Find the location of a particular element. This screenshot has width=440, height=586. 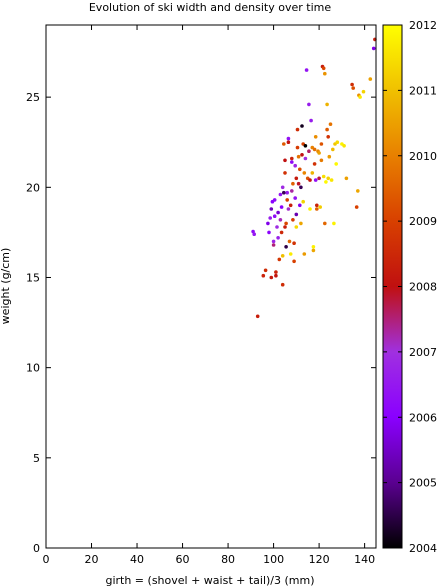

x-tick-label: 0 is located at coordinates (46, 559).